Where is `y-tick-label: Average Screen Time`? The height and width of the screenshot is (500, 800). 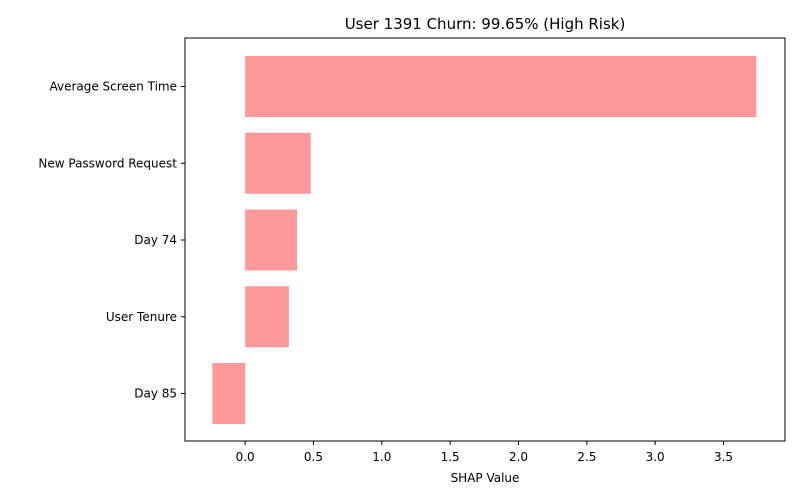
y-tick-label: Average Screen Time is located at coordinates (113, 87).